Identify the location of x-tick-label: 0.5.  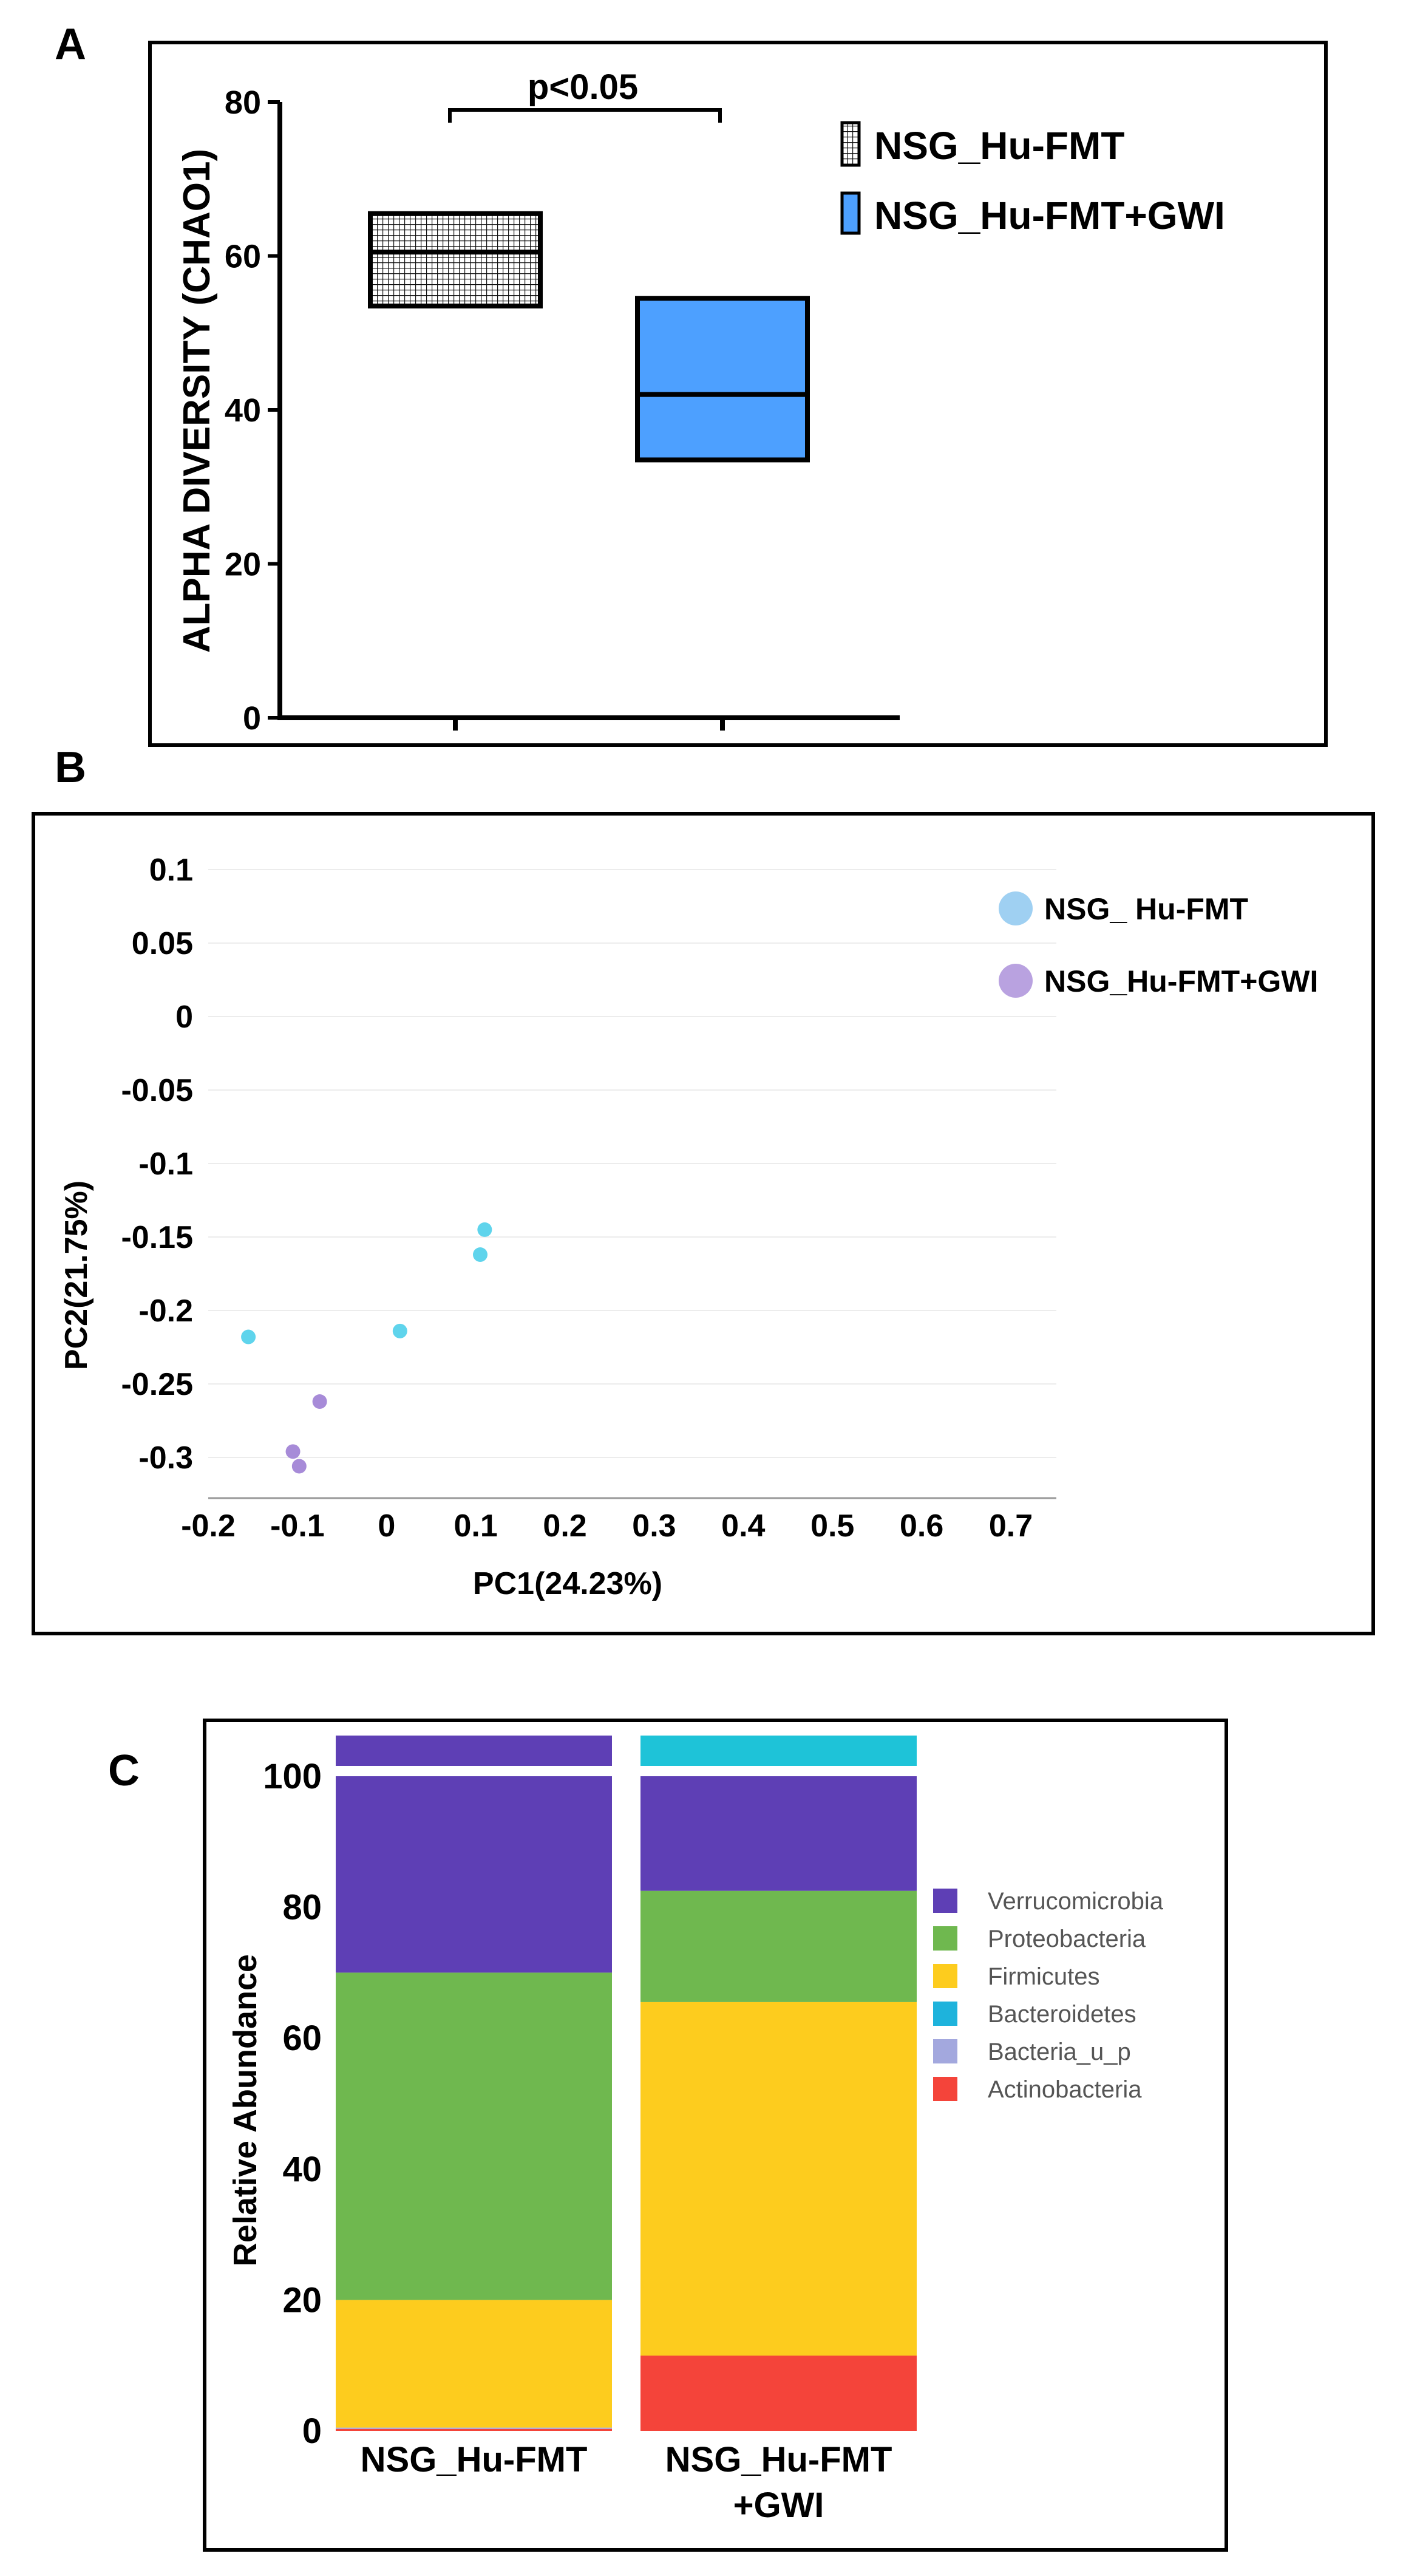
(832, 1526).